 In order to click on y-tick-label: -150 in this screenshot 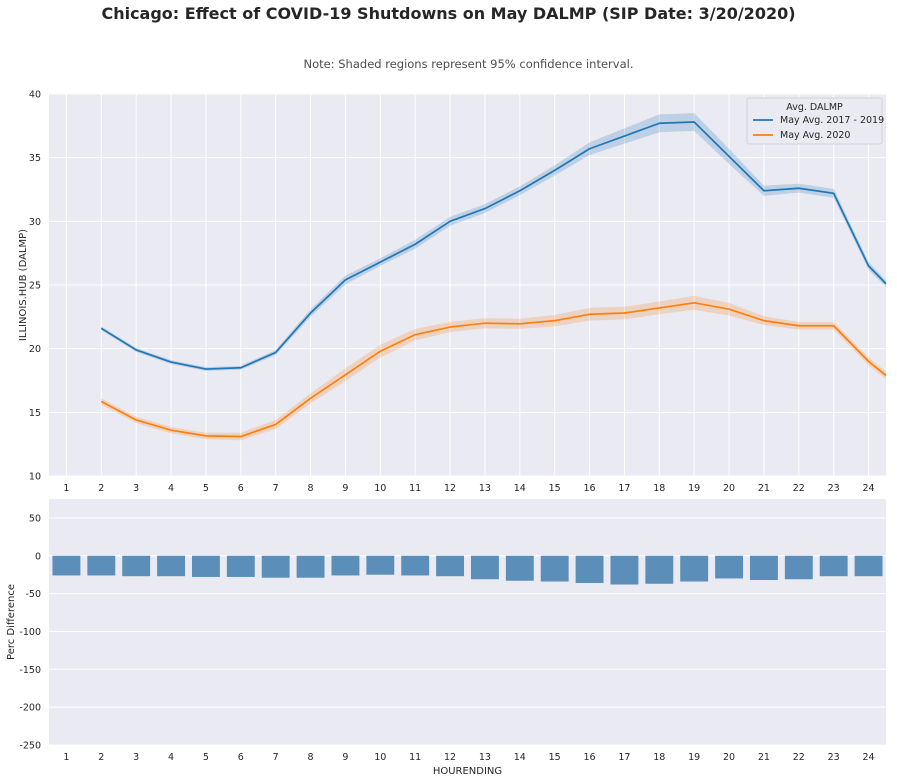, I will do `click(30, 670)`.